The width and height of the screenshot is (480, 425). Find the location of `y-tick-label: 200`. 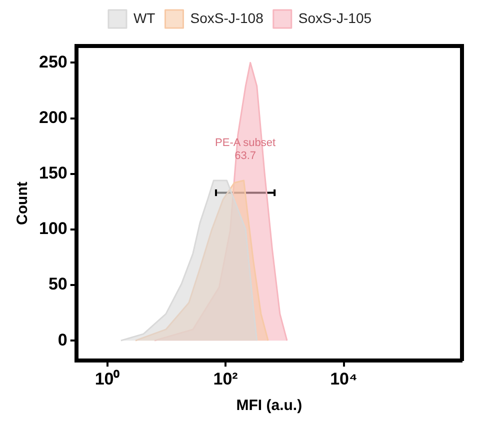

y-tick-label: 200 is located at coordinates (53, 117).